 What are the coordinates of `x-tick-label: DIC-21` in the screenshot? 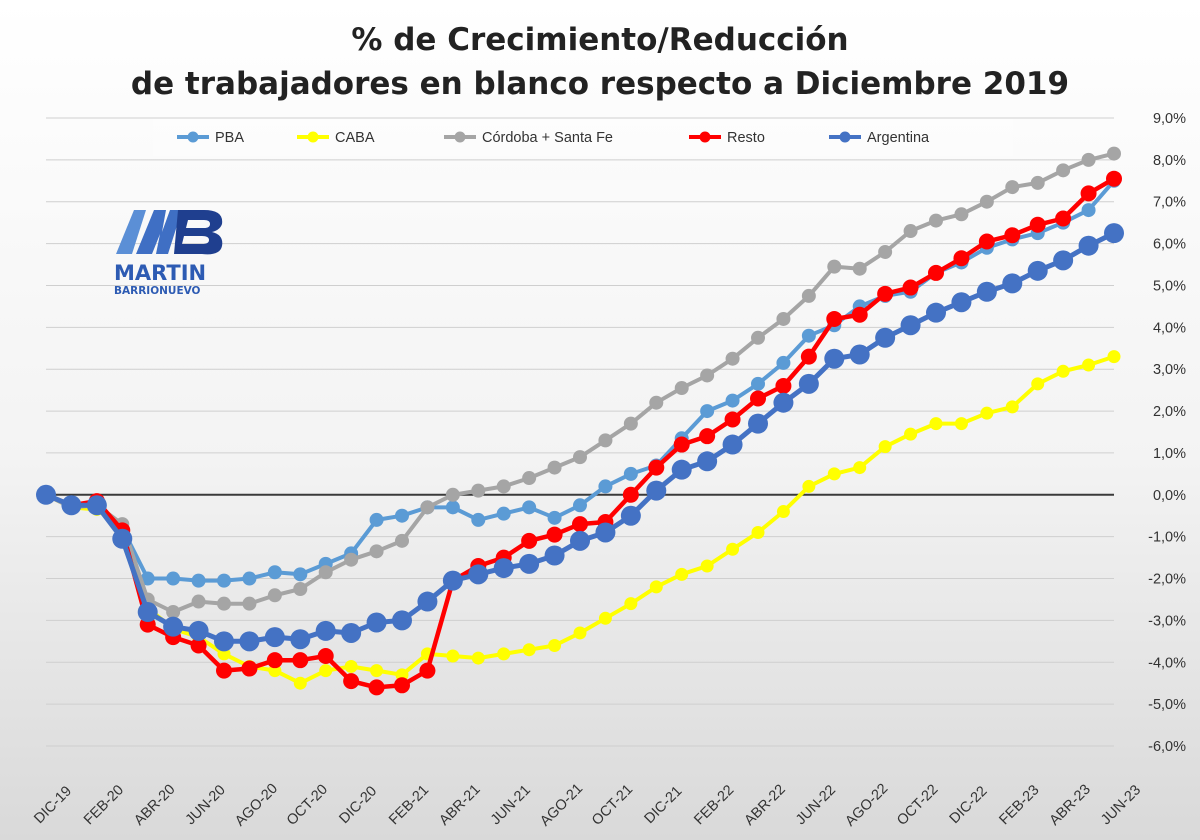 It's located at (664, 805).